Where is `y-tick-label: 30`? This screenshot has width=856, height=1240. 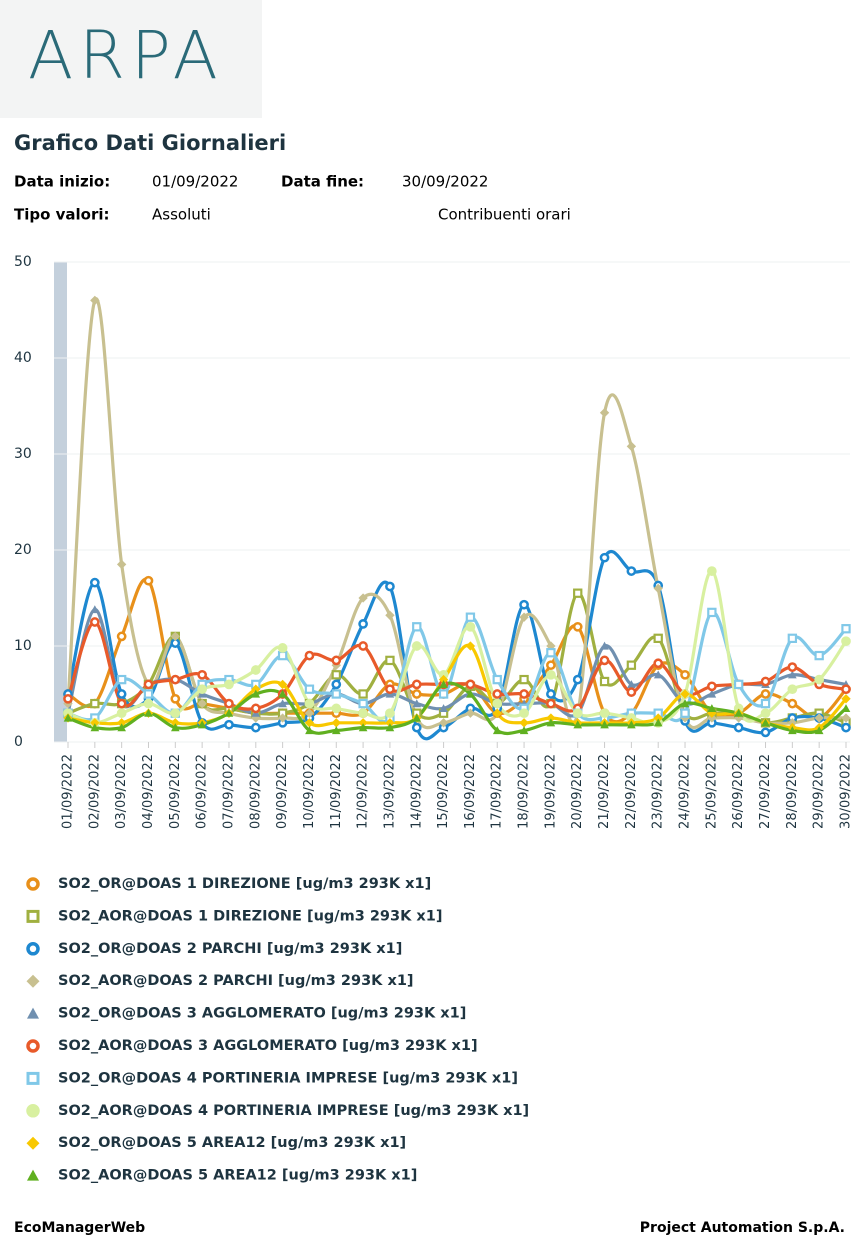 y-tick-label: 30 is located at coordinates (23, 454).